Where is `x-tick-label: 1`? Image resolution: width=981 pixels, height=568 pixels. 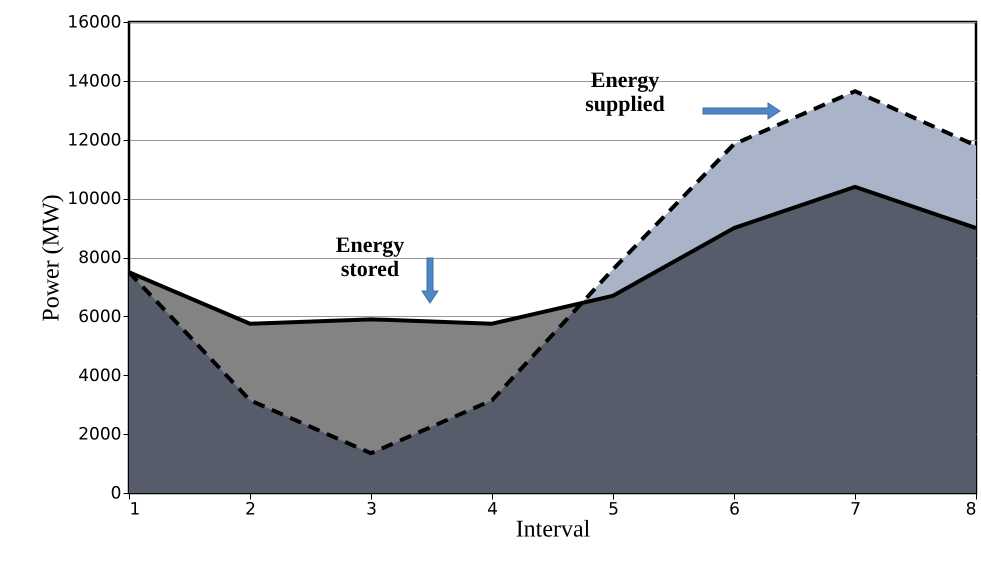 x-tick-label: 1 is located at coordinates (135, 510).